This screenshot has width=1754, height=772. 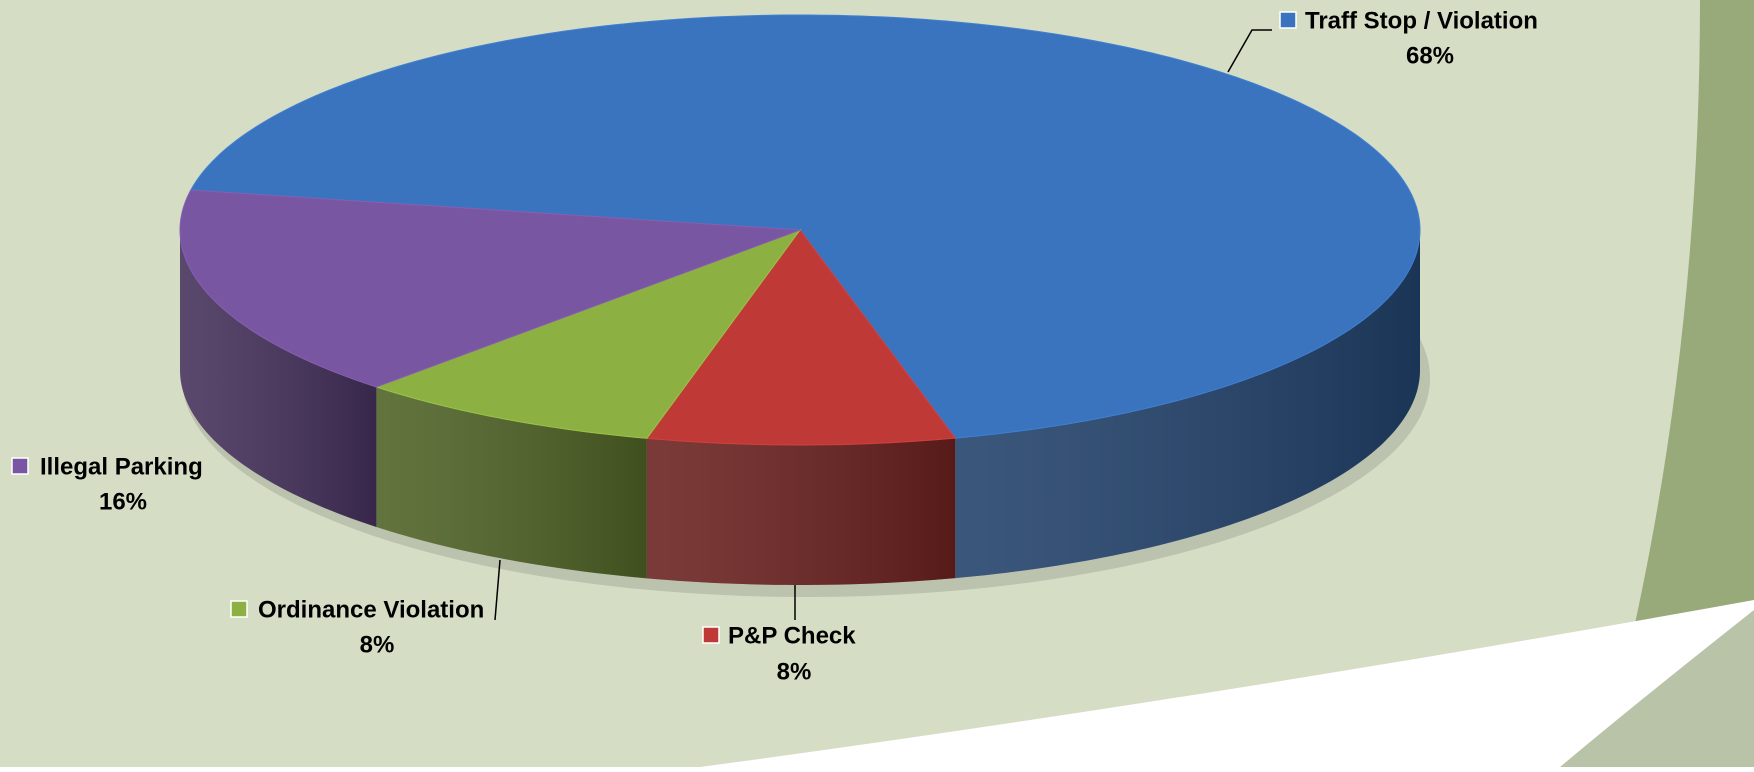 What do you see at coordinates (1421, 20) in the screenshot?
I see `category-label: Traff Stop / Violation` at bounding box center [1421, 20].